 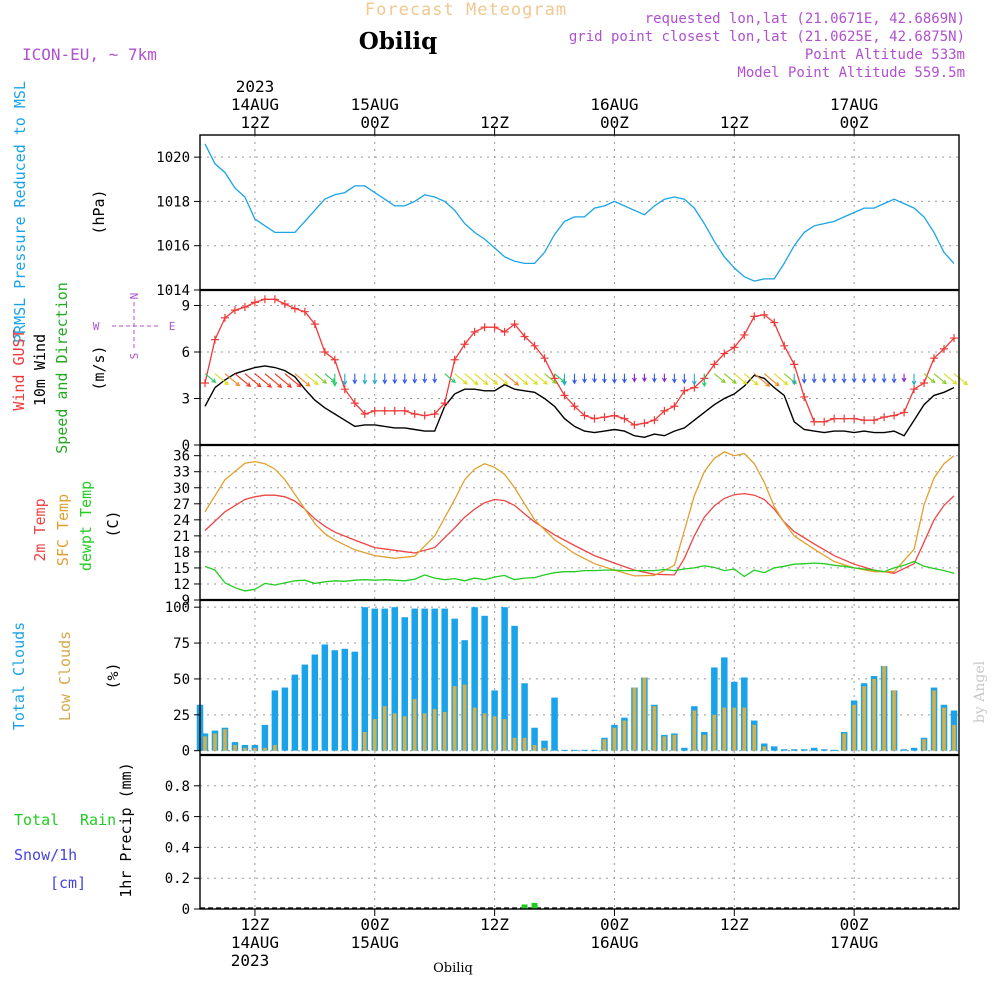 I want to click on value-tick-label: 1018, so click(x=173, y=202).